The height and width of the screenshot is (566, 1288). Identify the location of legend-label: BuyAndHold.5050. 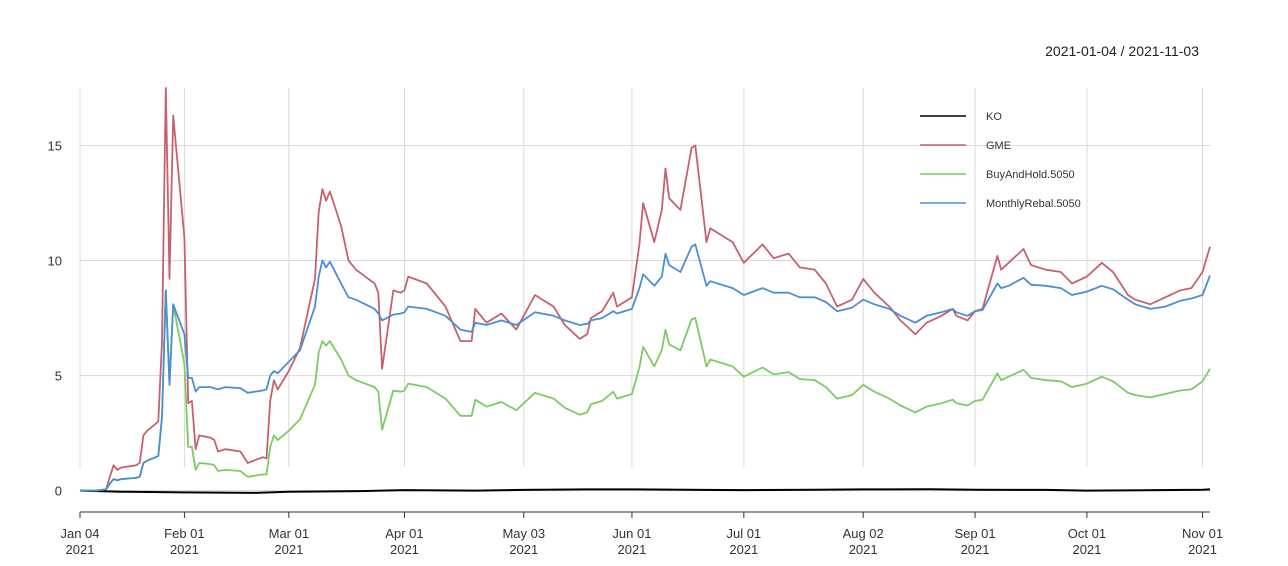
(1030, 175).